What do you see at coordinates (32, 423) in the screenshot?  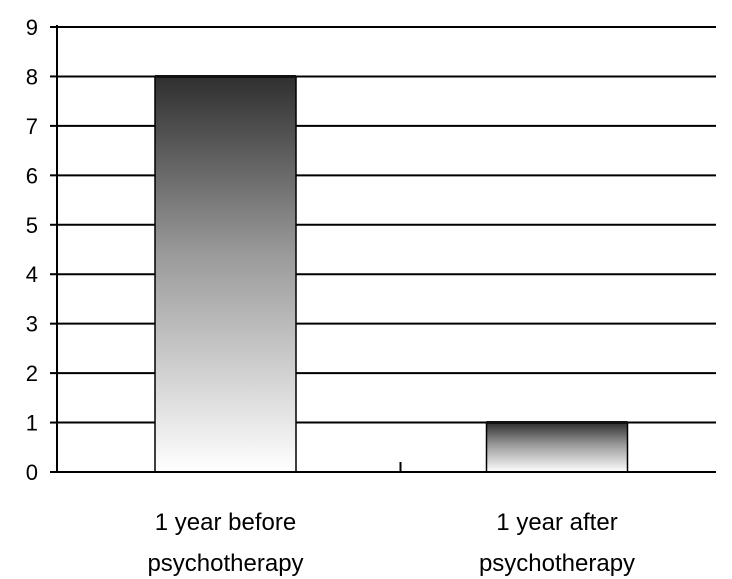 I see `y-tick-label: 1` at bounding box center [32, 423].